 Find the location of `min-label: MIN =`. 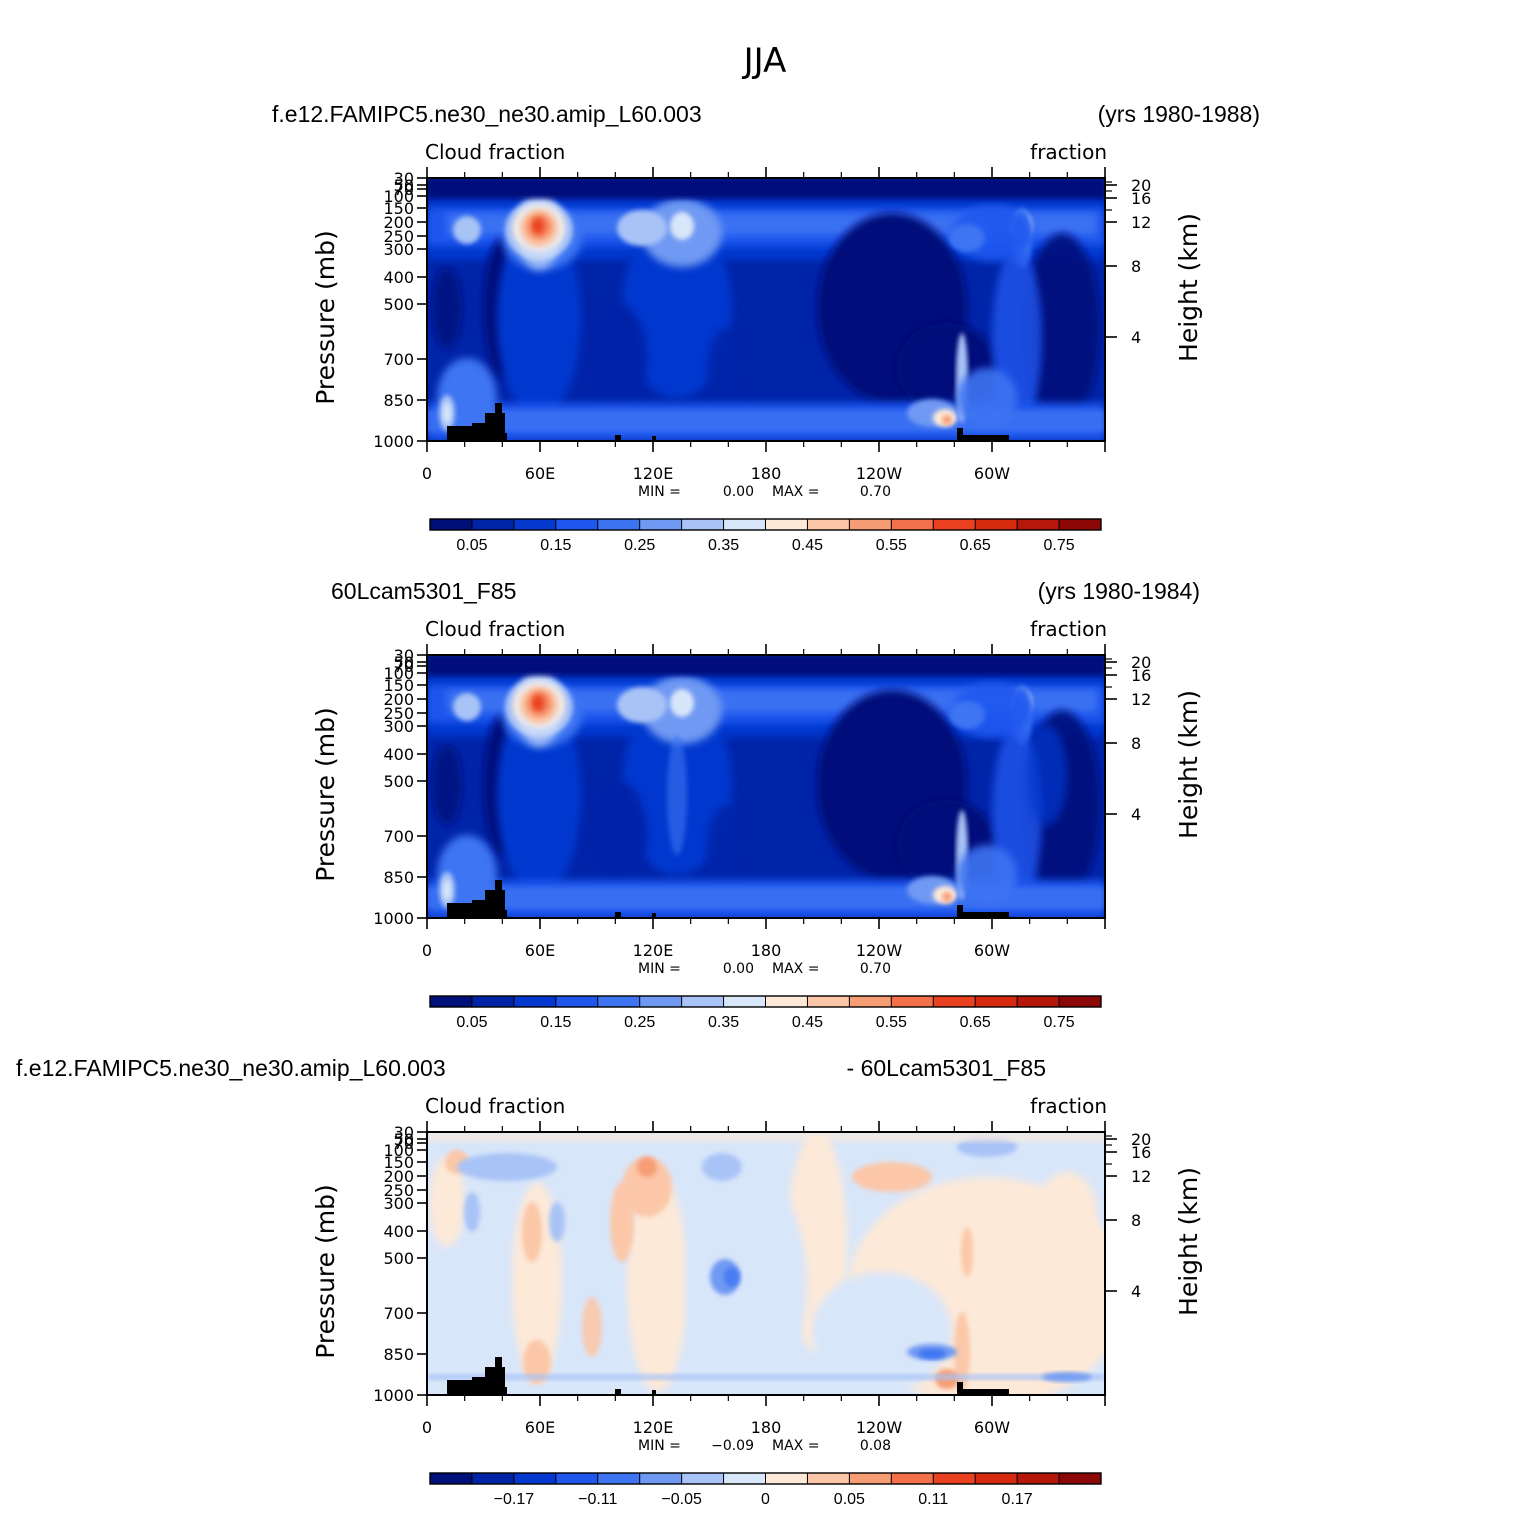

min-label: MIN = is located at coordinates (659, 969).